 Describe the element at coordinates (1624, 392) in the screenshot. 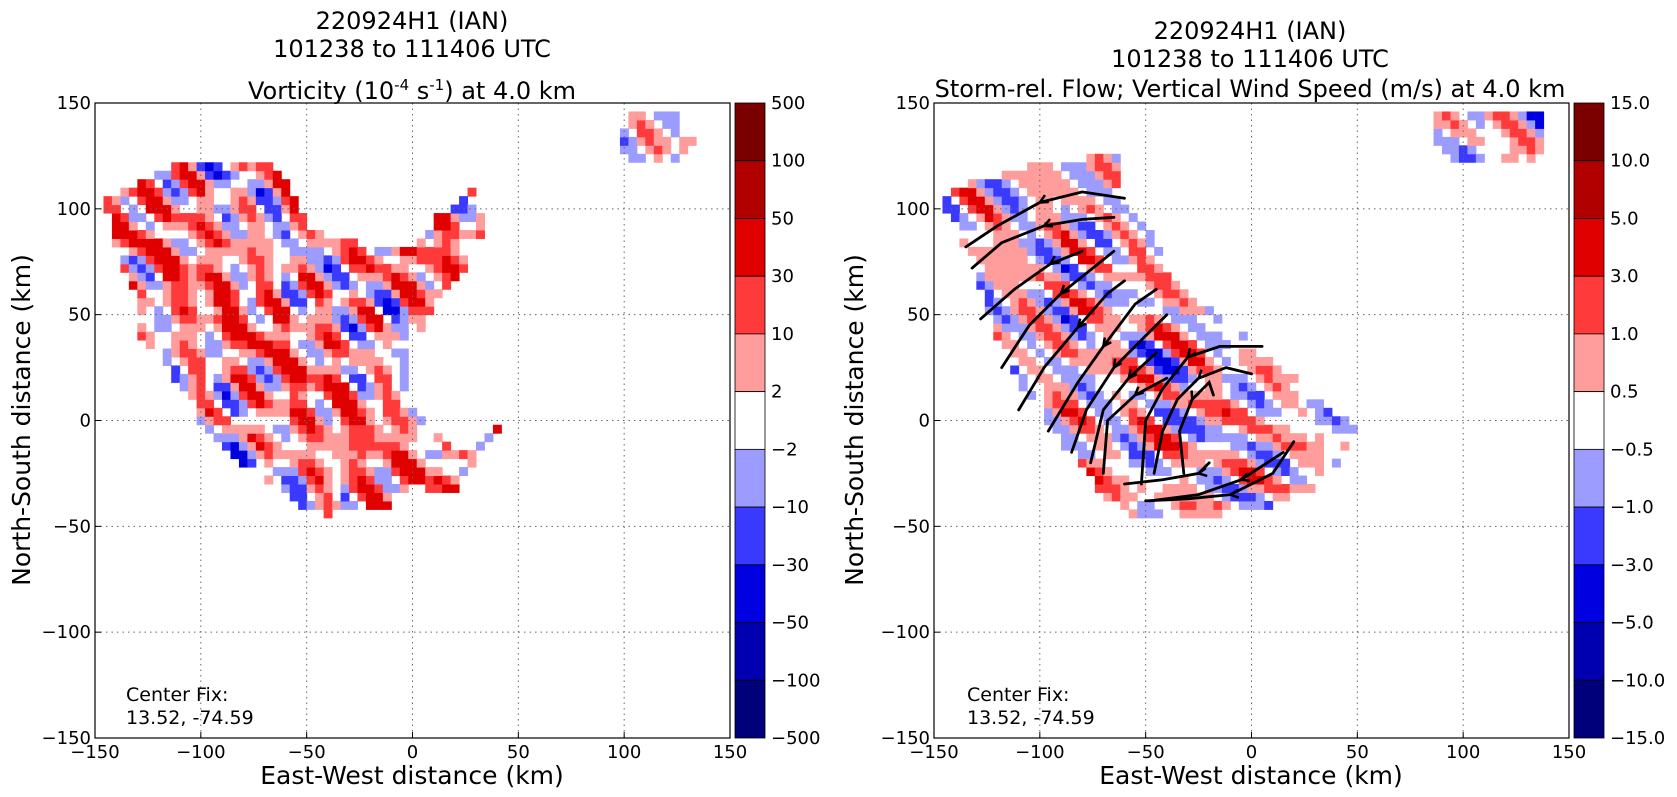

I see `colorbar-label: 0.5` at that location.